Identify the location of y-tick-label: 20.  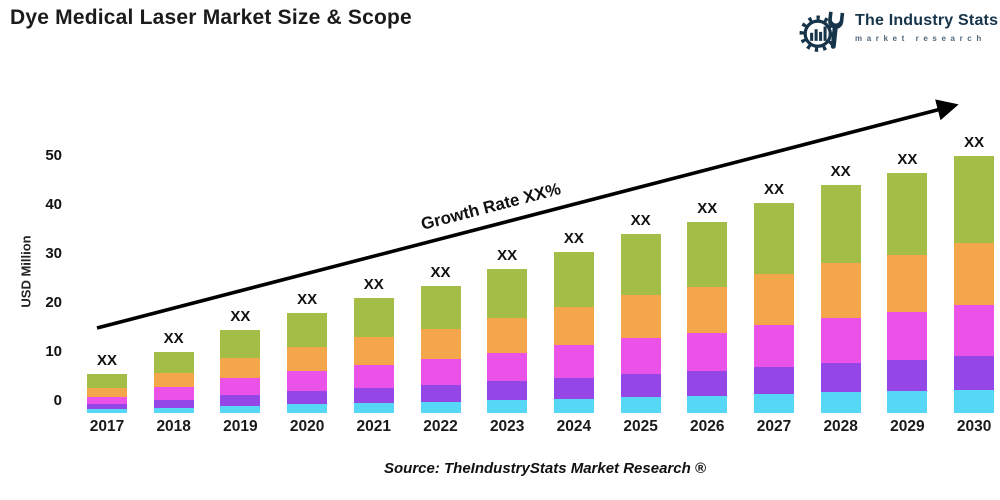
(53, 302).